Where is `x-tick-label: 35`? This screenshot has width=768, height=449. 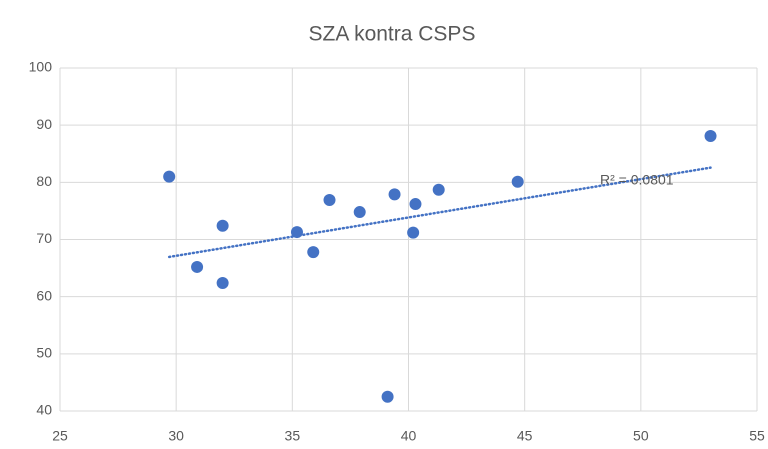 x-tick-label: 35 is located at coordinates (293, 436).